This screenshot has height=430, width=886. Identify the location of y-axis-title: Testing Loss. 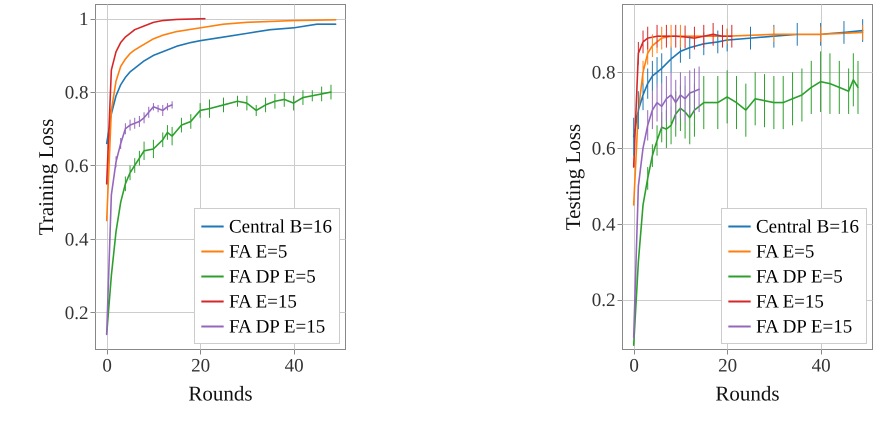
(572, 177).